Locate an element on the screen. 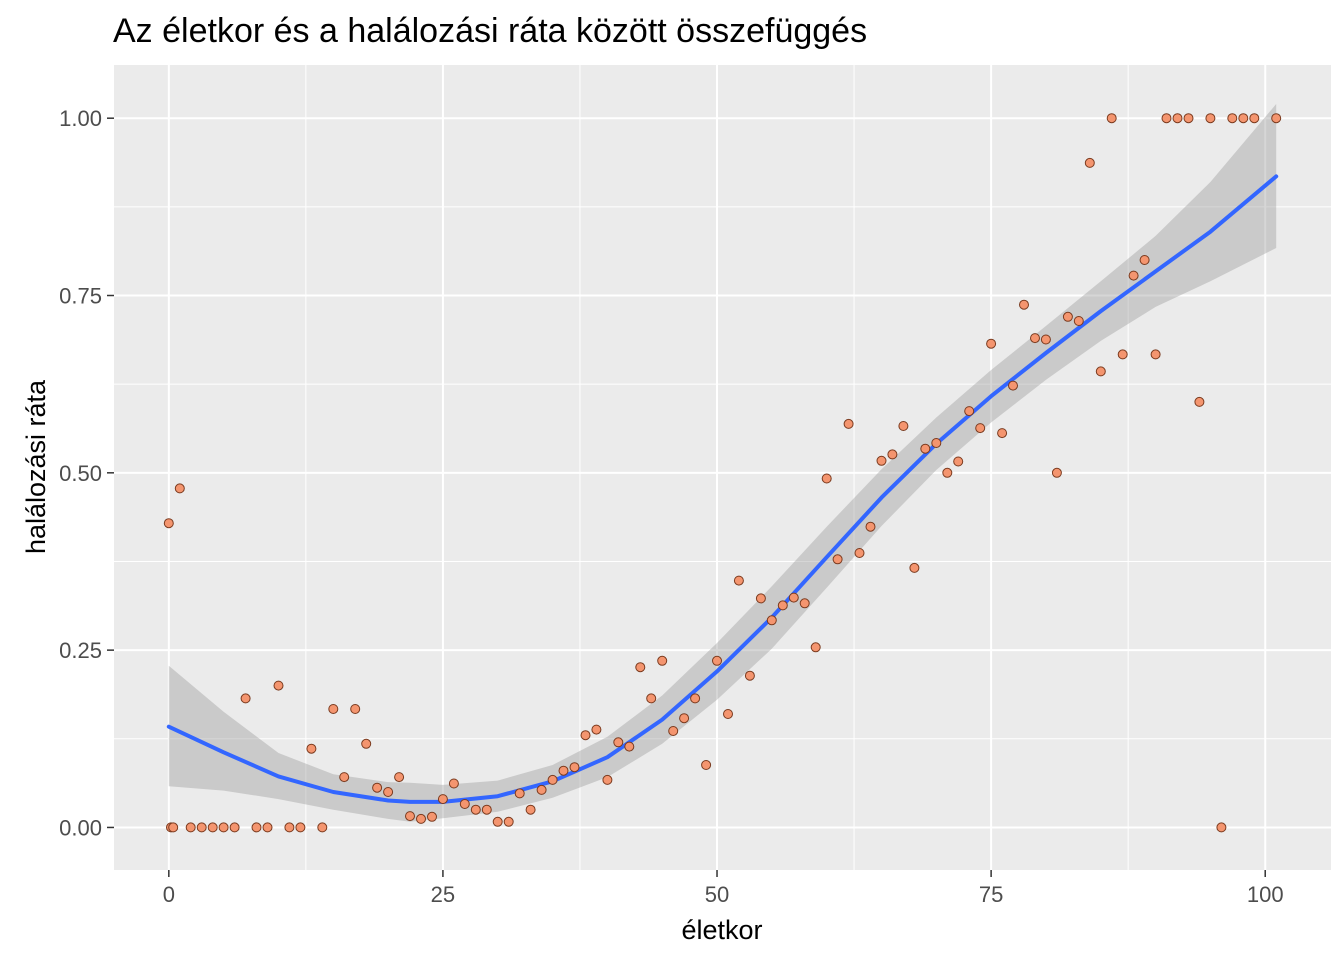 This screenshot has height=960, width=1344. y-tick-label: 0.50 is located at coordinates (80, 473).